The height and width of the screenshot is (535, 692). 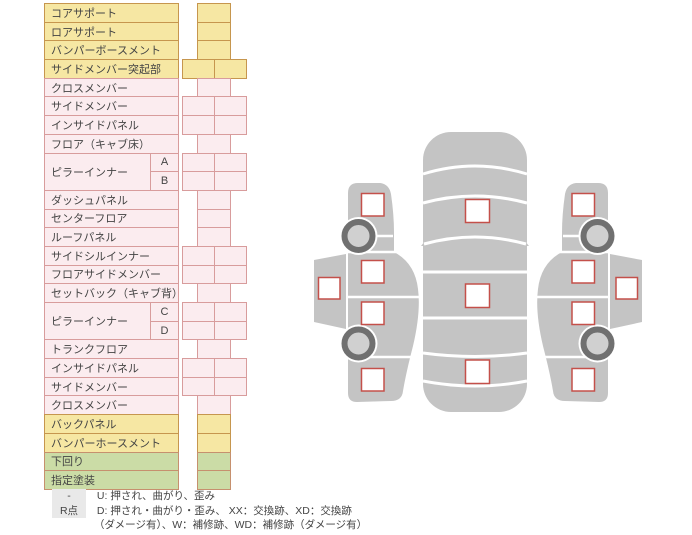 I want to click on rear-wheel-icon, so click(x=358, y=343).